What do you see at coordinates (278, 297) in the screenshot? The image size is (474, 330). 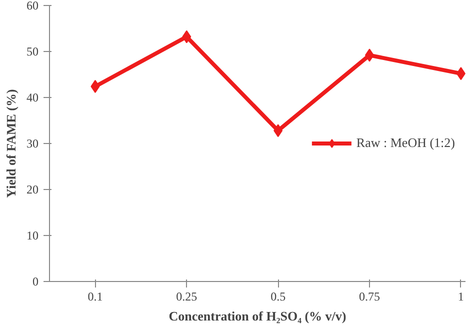 I see `x-tick-label: 0.5` at bounding box center [278, 297].